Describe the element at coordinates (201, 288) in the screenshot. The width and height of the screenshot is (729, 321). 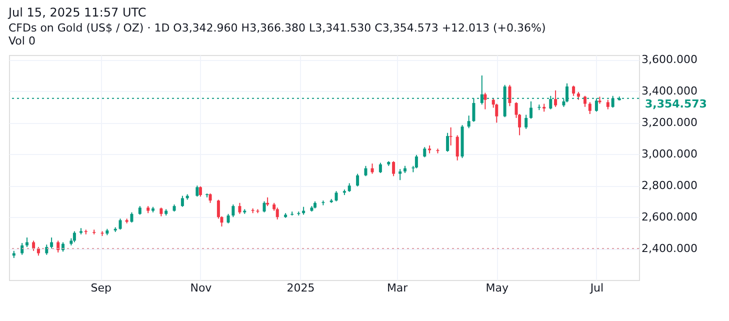
I see `x-tick-label: Nov` at that location.